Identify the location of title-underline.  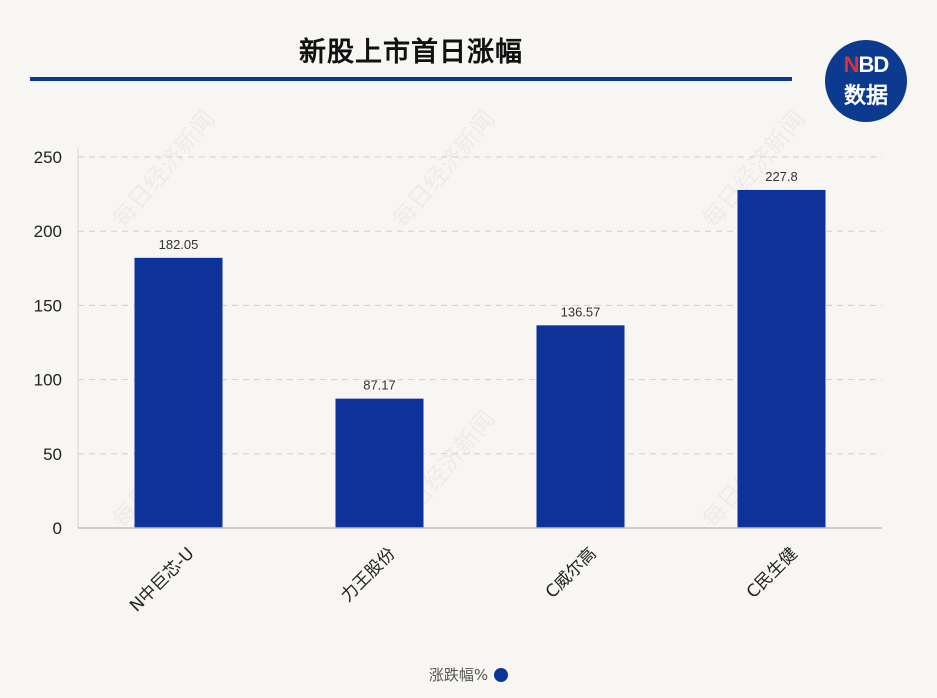
(411, 79).